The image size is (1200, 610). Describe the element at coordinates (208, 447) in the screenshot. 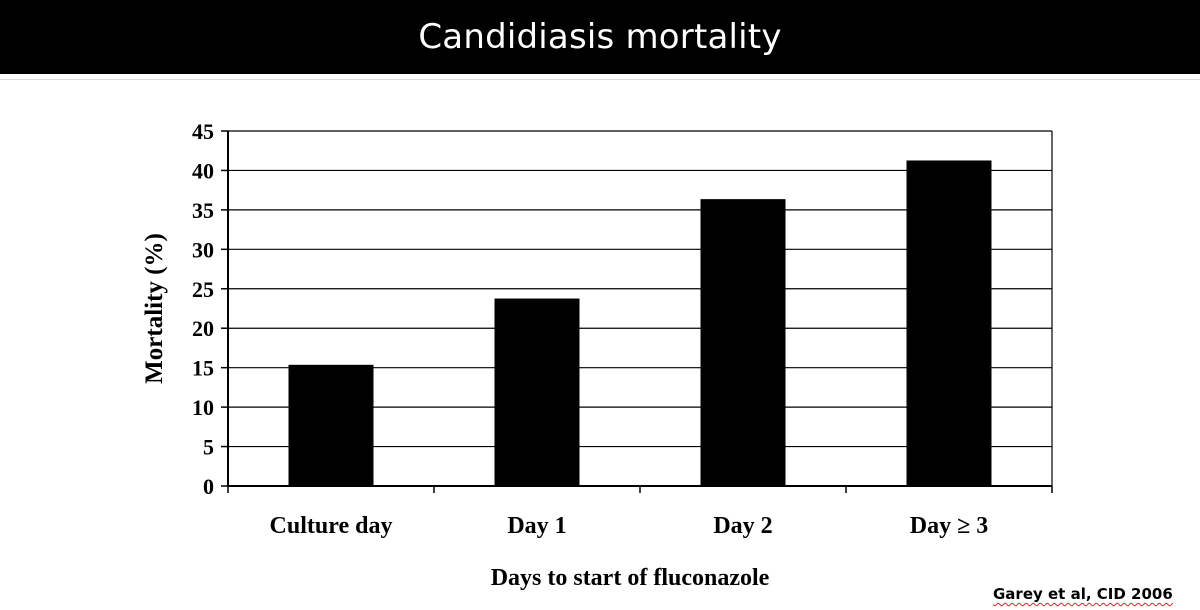

I see `y-tick-label: 5` at that location.